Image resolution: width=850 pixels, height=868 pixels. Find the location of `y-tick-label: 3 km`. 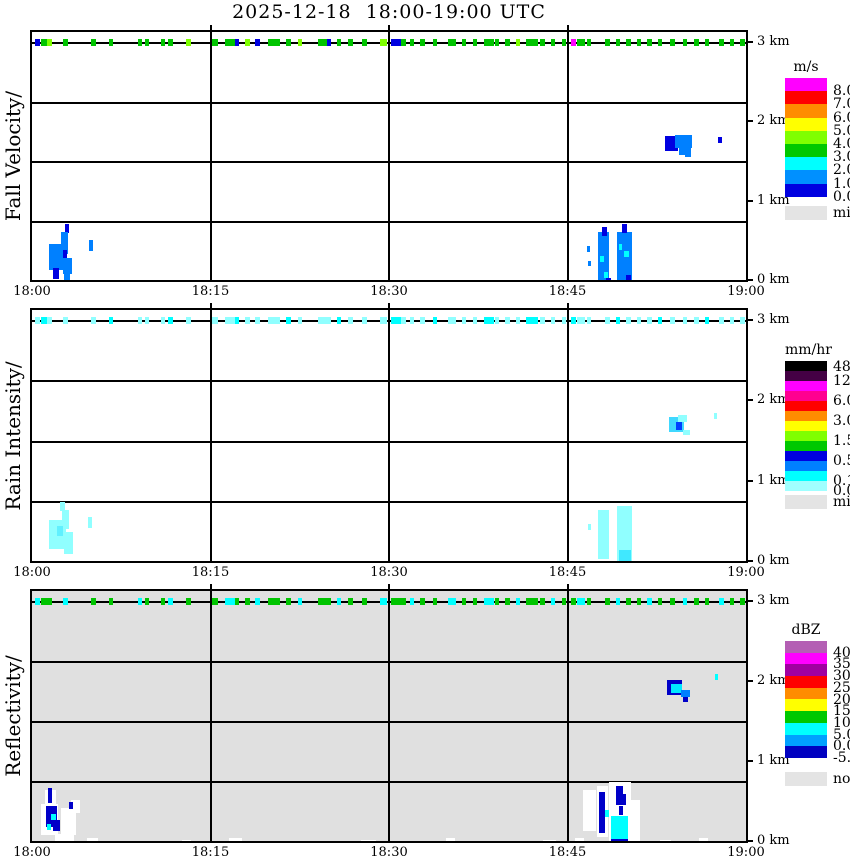

y-tick-label: 3 km is located at coordinates (773, 41).